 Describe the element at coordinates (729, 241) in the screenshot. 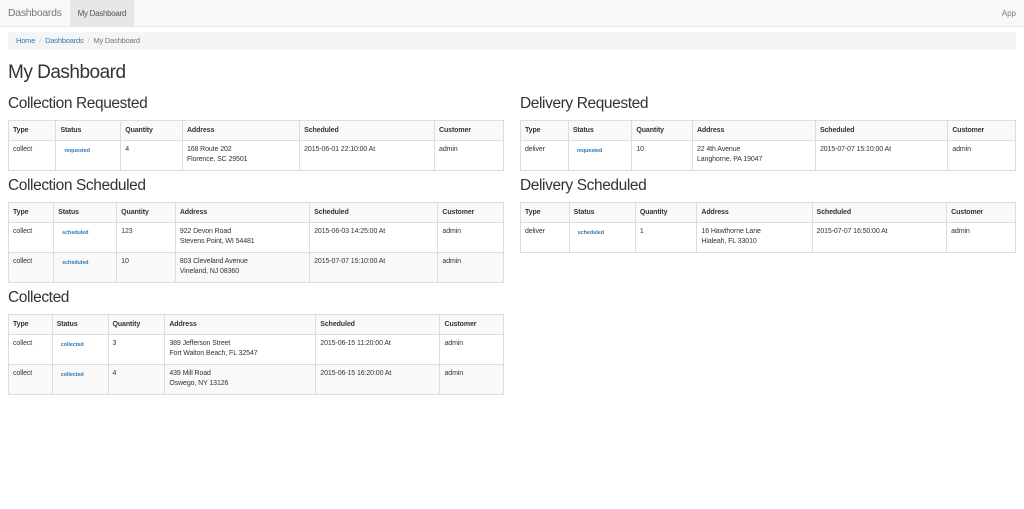

I see `address-line2: Hialeah, FL 33010` at that location.